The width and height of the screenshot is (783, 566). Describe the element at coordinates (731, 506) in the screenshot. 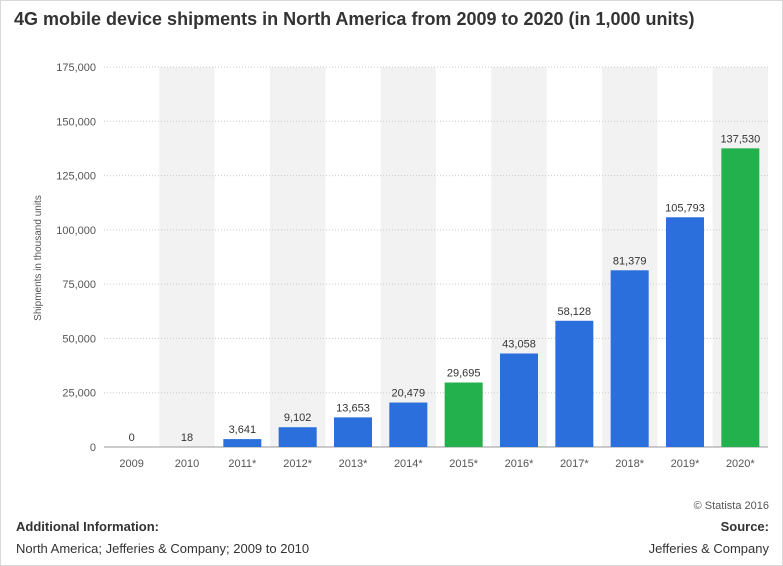

I see `copyright-text: © Statista 2016` at that location.